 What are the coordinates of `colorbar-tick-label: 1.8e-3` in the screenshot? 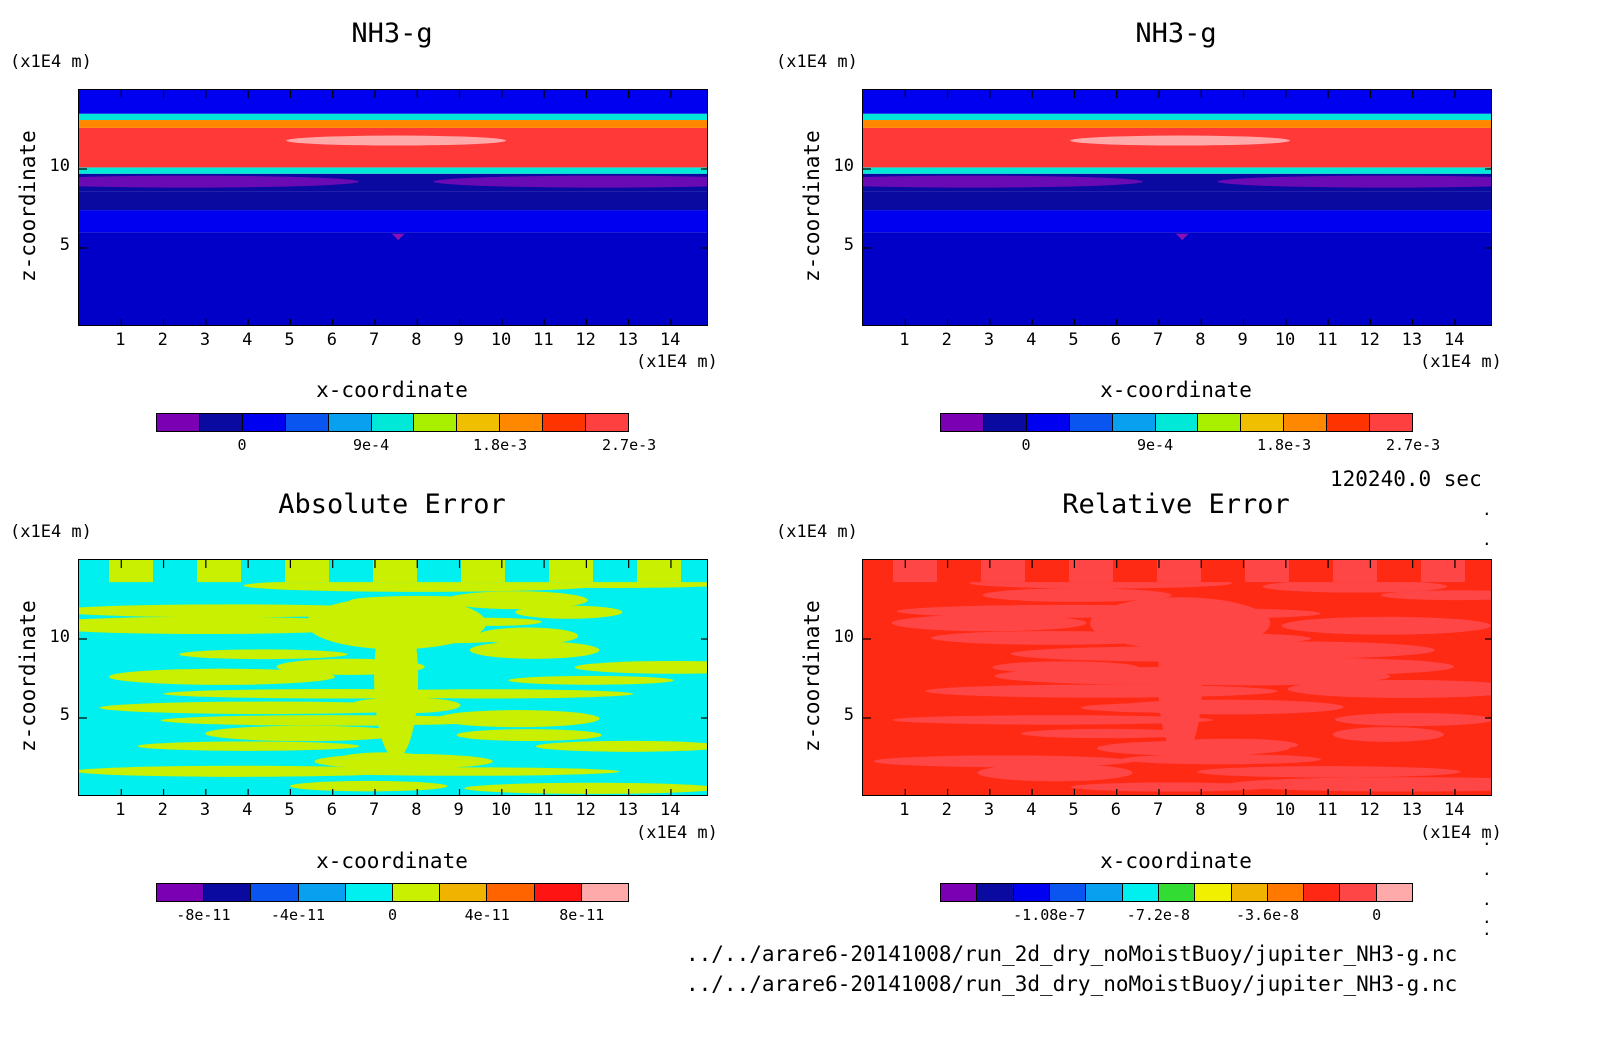 It's located at (500, 445).